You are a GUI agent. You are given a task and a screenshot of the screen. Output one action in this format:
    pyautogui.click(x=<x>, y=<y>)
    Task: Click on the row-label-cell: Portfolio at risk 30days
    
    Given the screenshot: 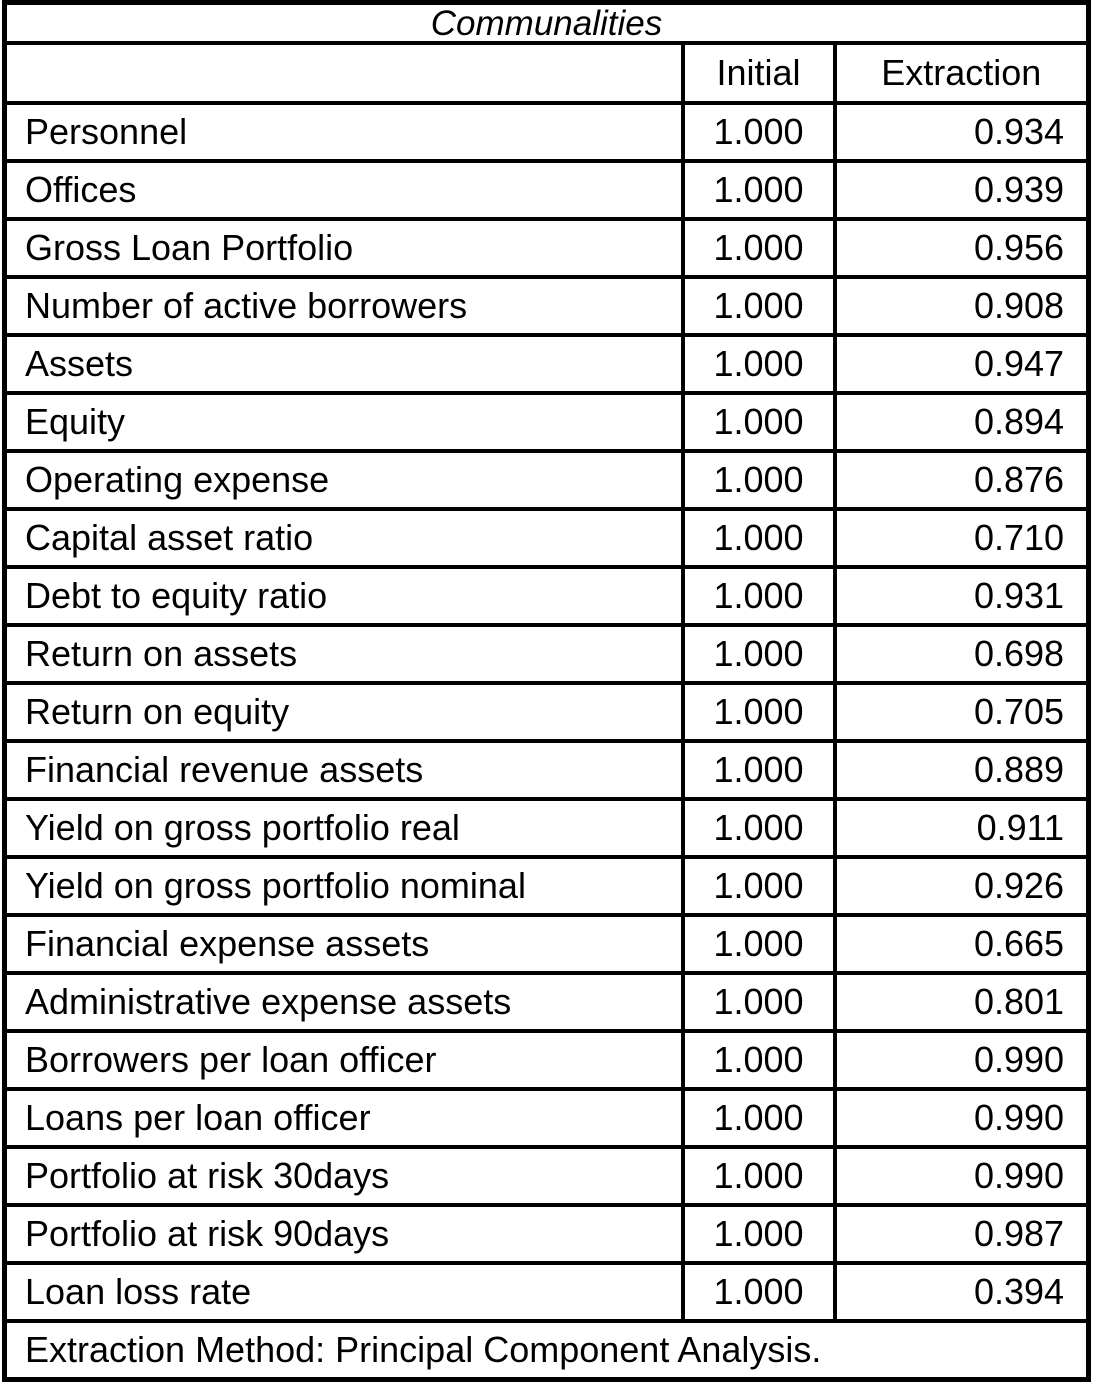 What is the action you would take?
    pyautogui.click(x=343, y=1176)
    